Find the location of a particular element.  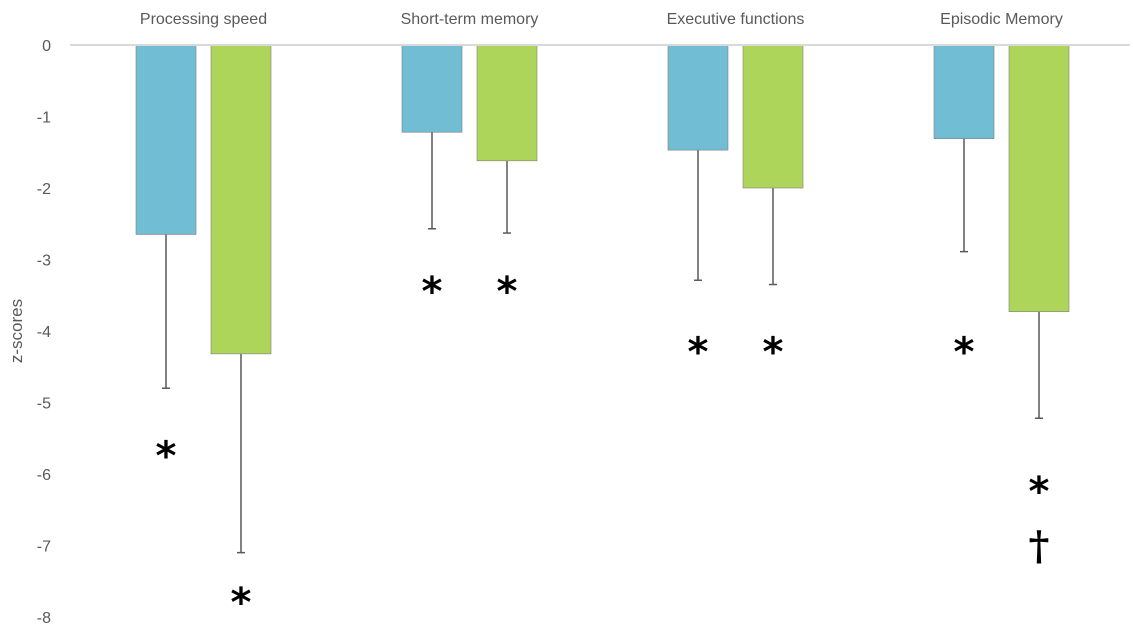

y-tick-label: -4 is located at coordinates (44, 332).